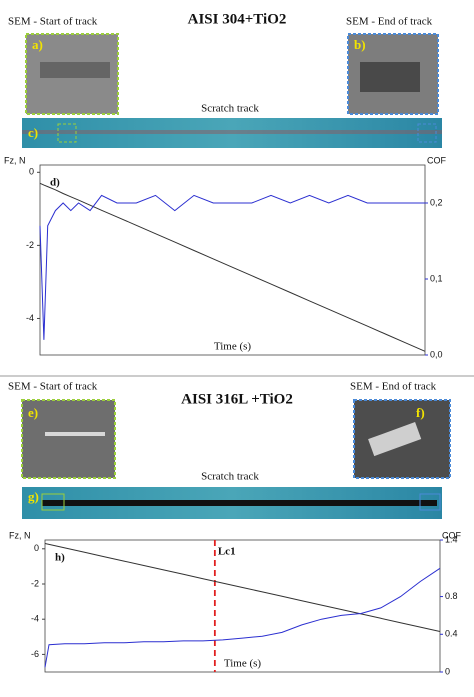 The width and height of the screenshot is (474, 697). Describe the element at coordinates (360, 44) in the screenshot. I see `panel-label: b)` at that location.